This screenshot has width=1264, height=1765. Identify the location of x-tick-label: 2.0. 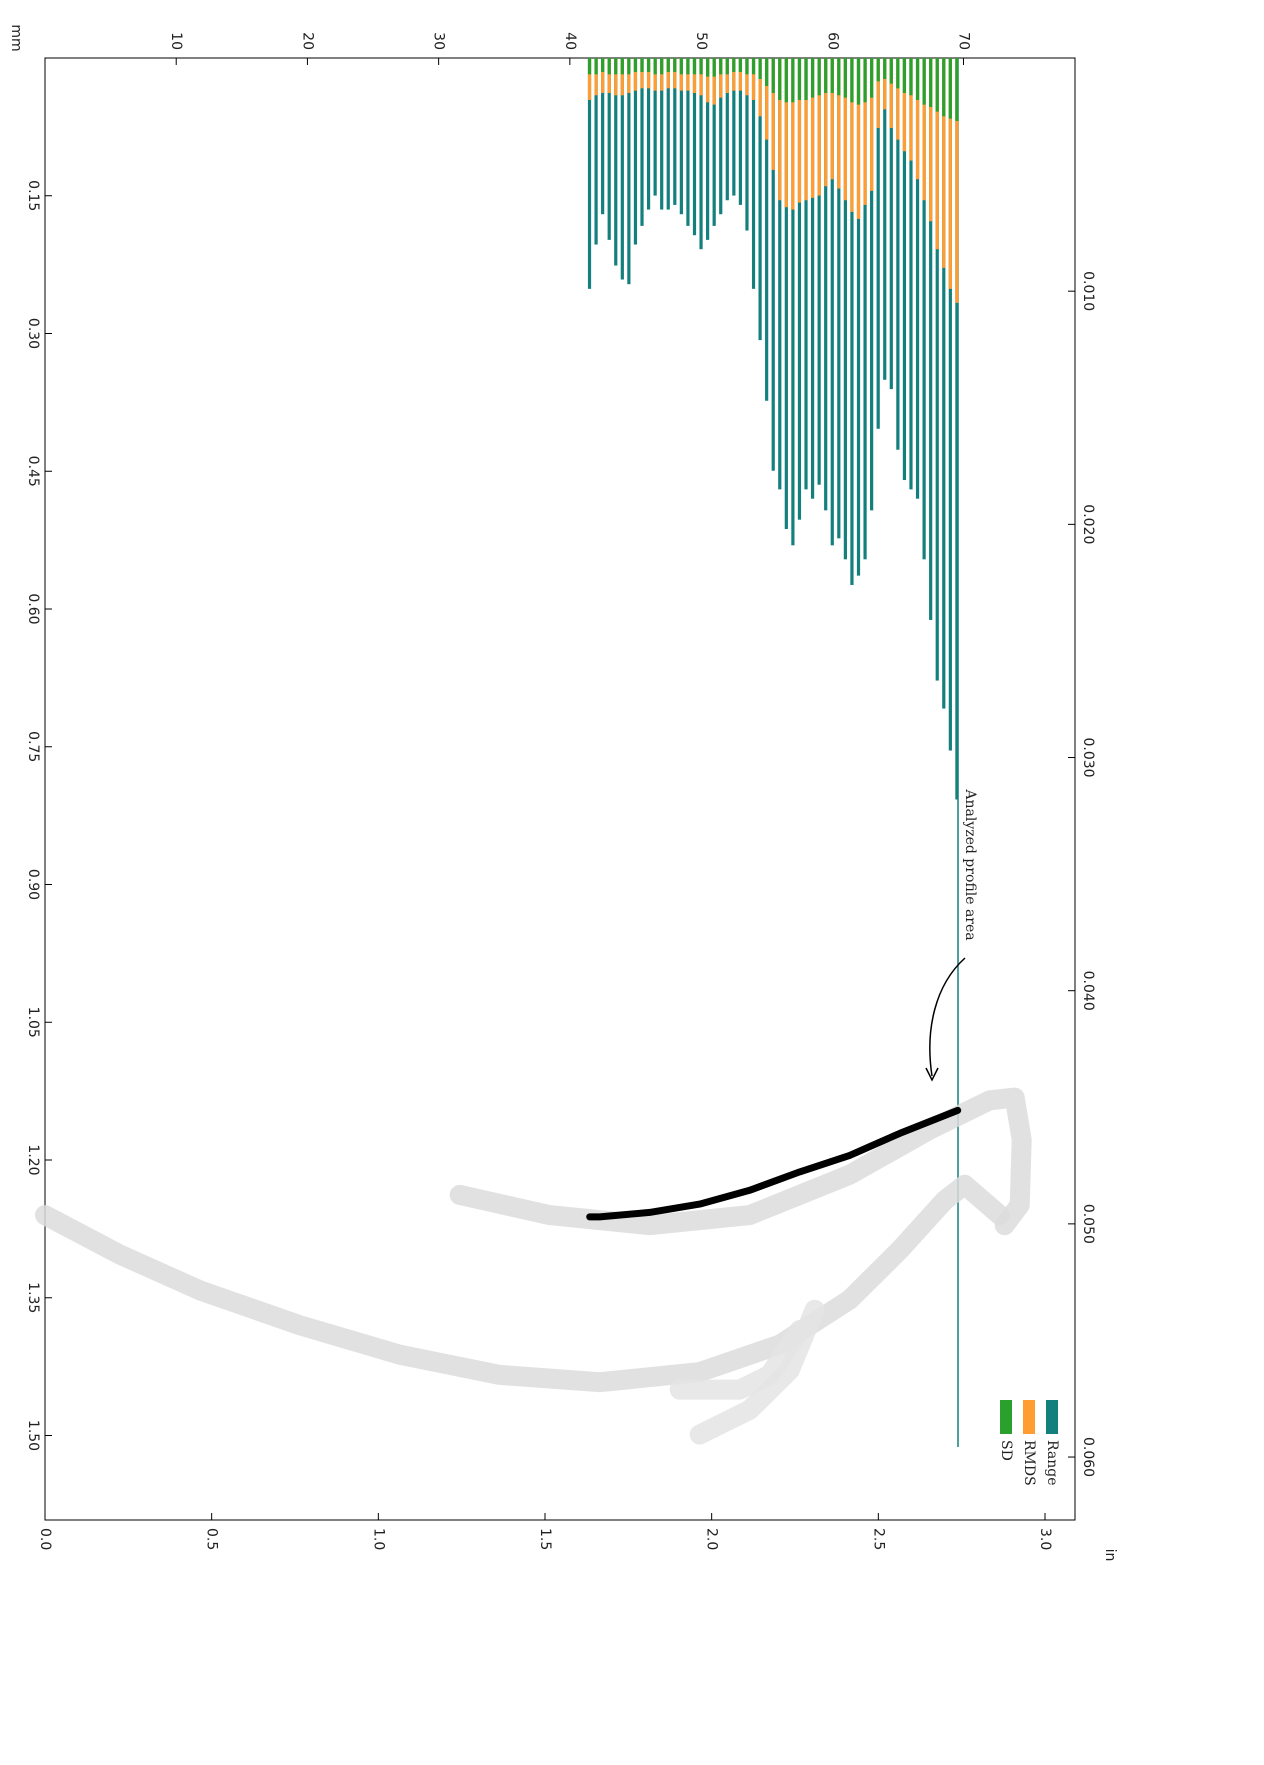
(712, 1539).